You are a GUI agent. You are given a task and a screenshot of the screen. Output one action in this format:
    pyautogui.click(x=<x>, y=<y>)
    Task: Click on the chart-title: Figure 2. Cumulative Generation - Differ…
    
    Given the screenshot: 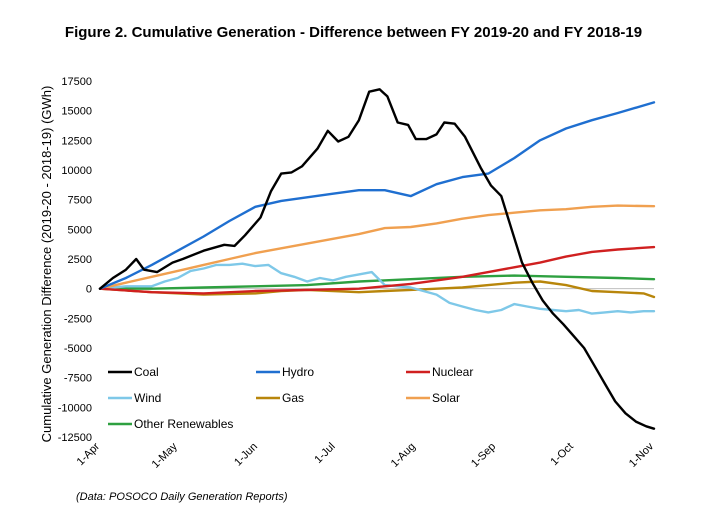 What is the action you would take?
    pyautogui.click(x=353, y=32)
    